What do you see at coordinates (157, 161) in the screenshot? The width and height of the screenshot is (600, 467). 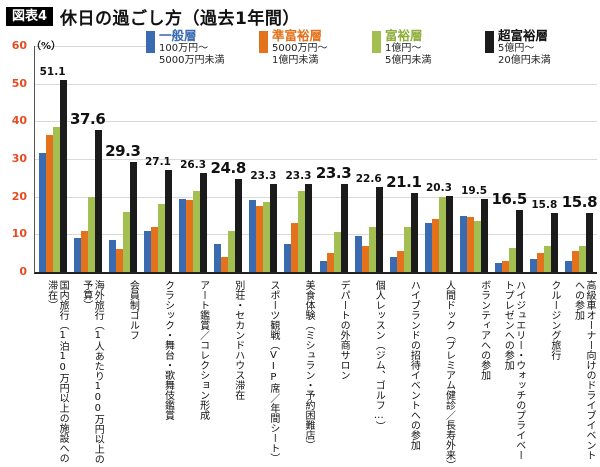 I see `value-label: 27.1` at bounding box center [157, 161].